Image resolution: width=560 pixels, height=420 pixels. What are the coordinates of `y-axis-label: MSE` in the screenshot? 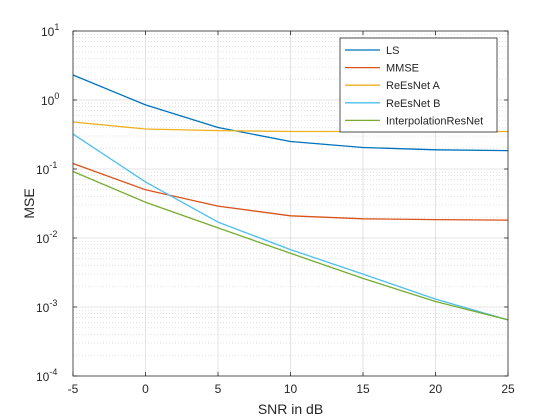 It's located at (29, 203).